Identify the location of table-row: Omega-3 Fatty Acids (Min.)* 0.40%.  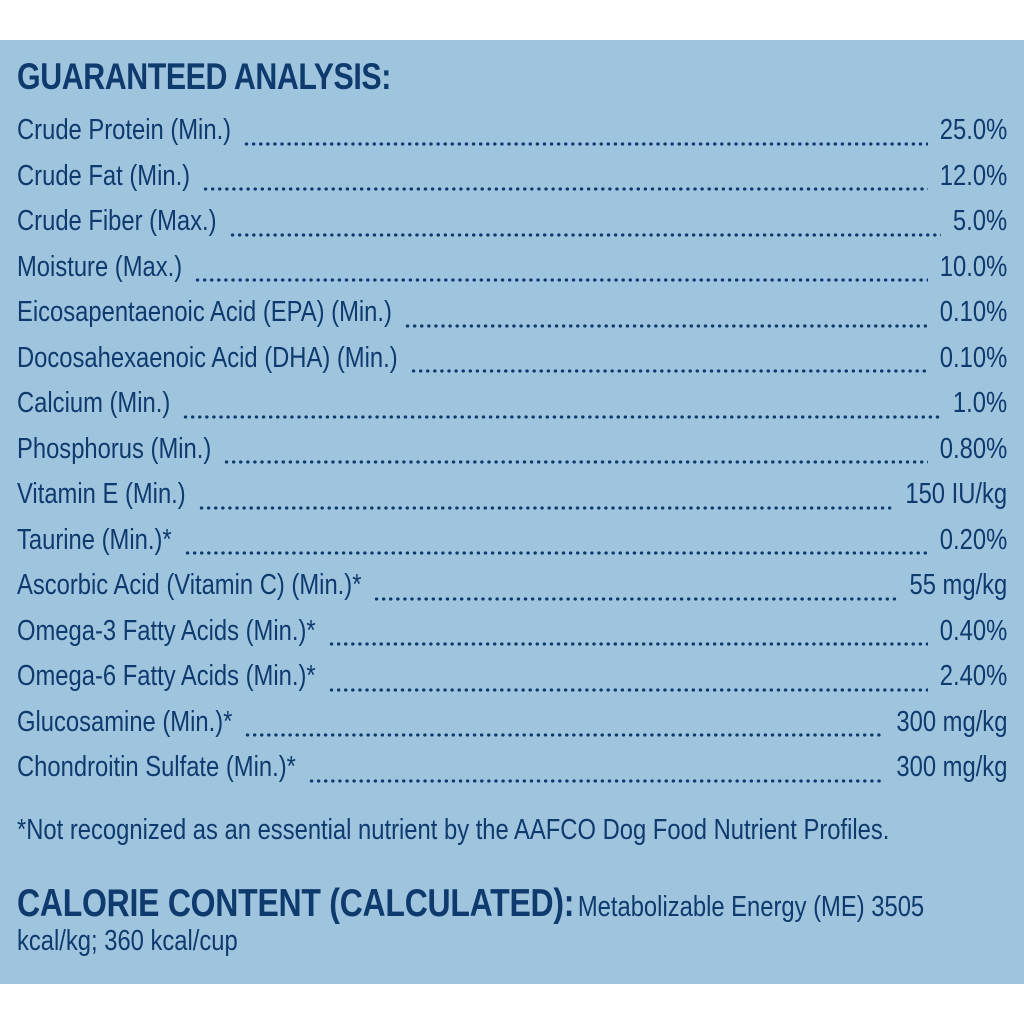
(512, 632).